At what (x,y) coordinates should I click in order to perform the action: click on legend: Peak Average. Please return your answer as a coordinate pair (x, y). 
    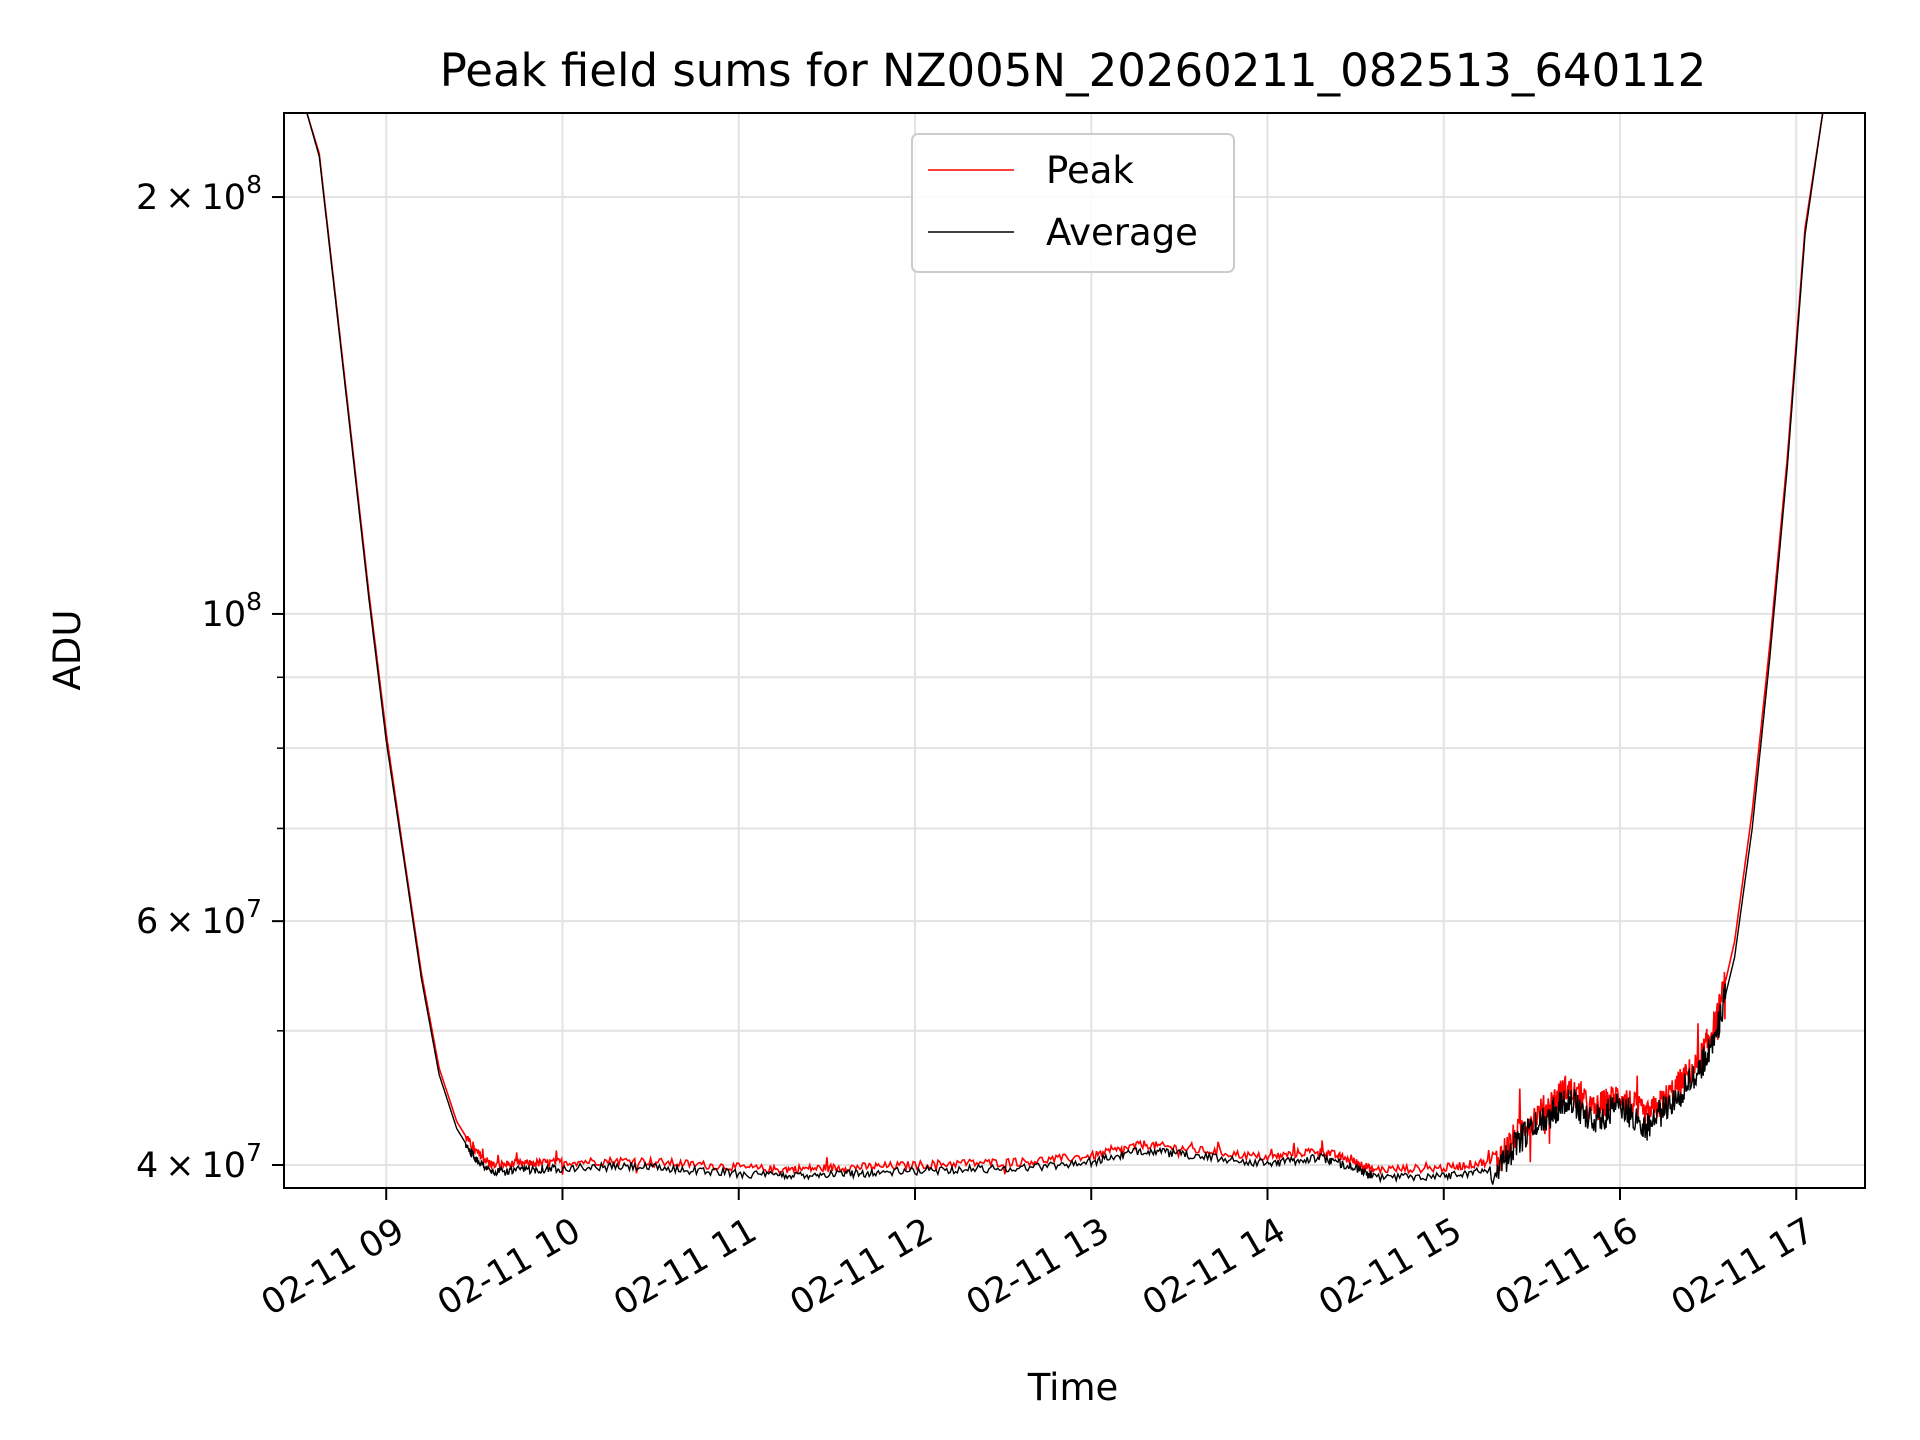
    Looking at the image, I should click on (1073, 203).